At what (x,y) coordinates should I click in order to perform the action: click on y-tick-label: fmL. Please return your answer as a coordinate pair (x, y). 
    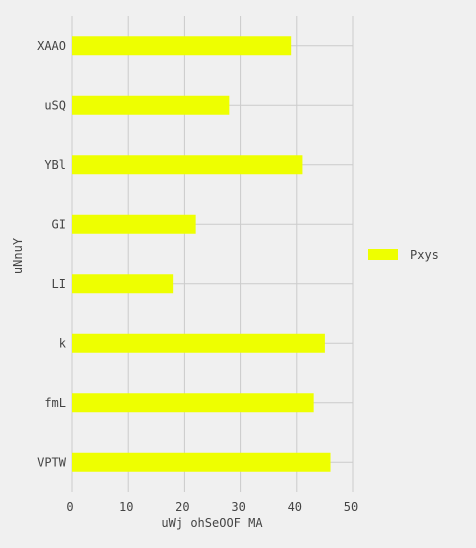
    Looking at the image, I should click on (55, 403).